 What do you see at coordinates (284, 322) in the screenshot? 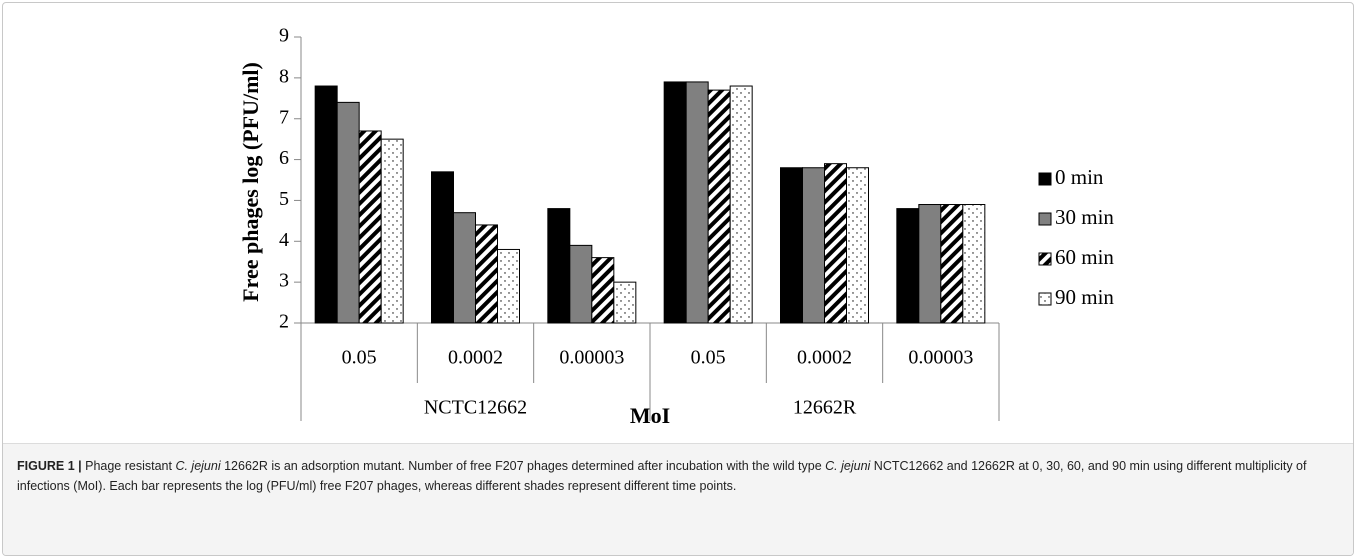
I see `y-tick-label: 2` at bounding box center [284, 322].